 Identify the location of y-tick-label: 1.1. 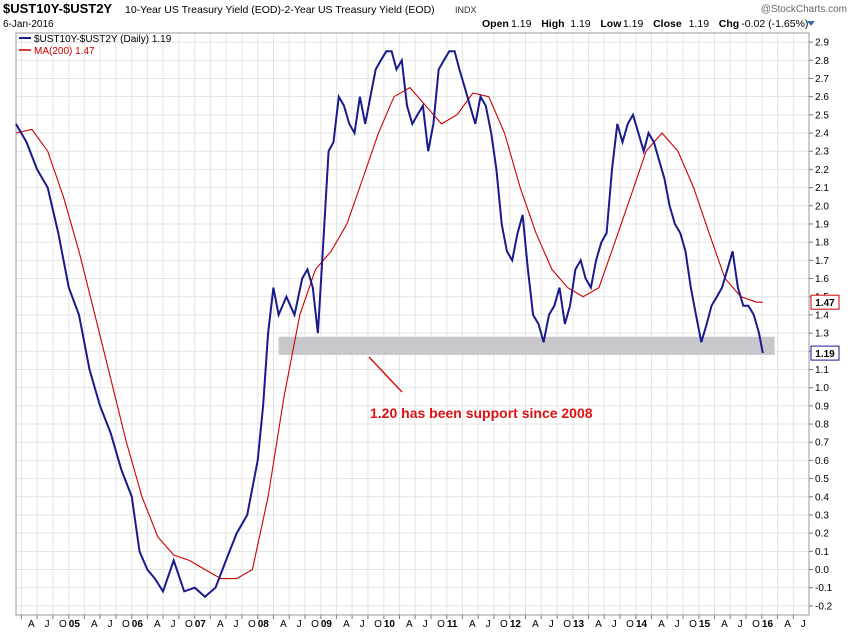
(822, 370).